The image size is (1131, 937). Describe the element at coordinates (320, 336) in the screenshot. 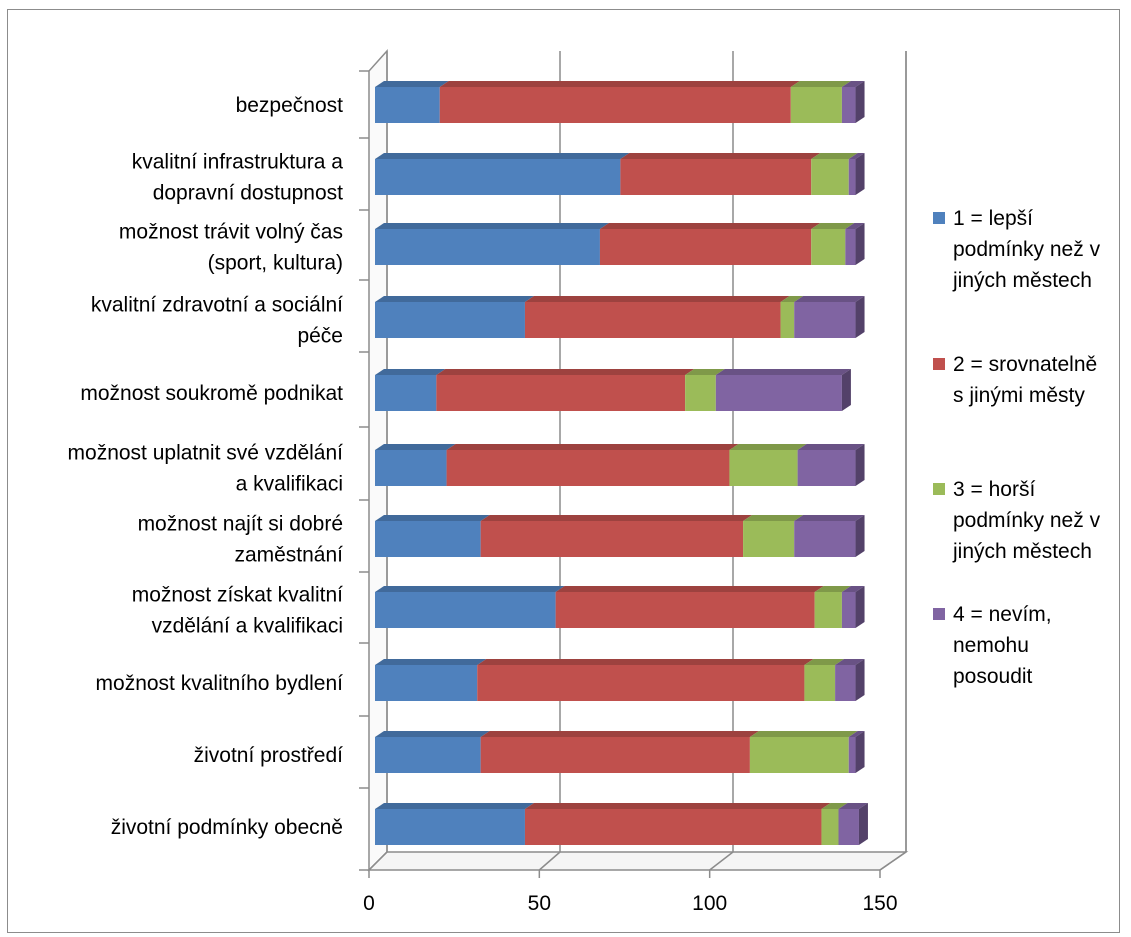

I see `category-label-line: péče` at that location.